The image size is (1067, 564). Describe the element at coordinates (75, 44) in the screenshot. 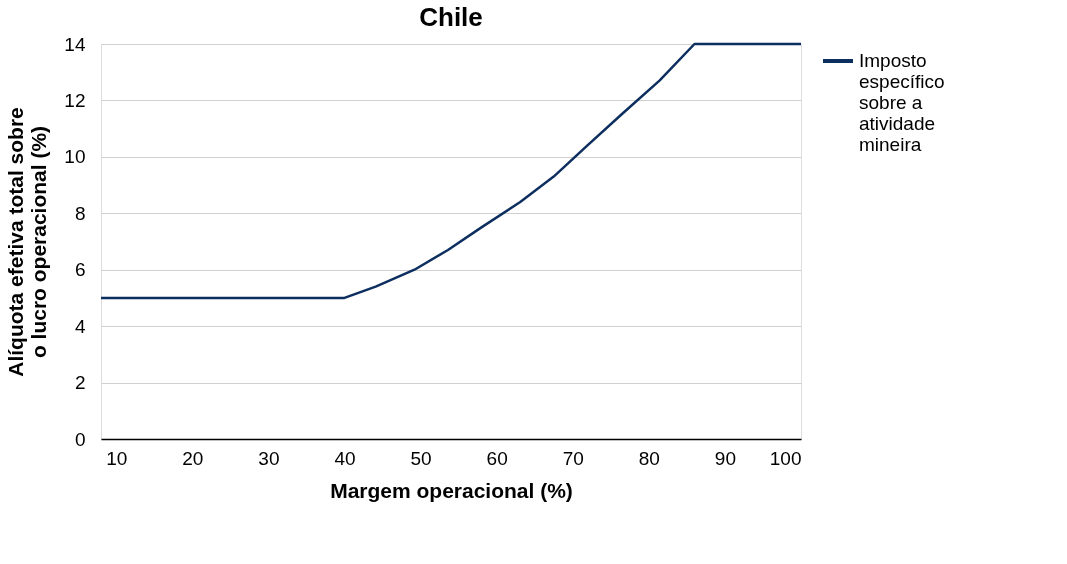

I see `y-tick-label: 14` at that location.